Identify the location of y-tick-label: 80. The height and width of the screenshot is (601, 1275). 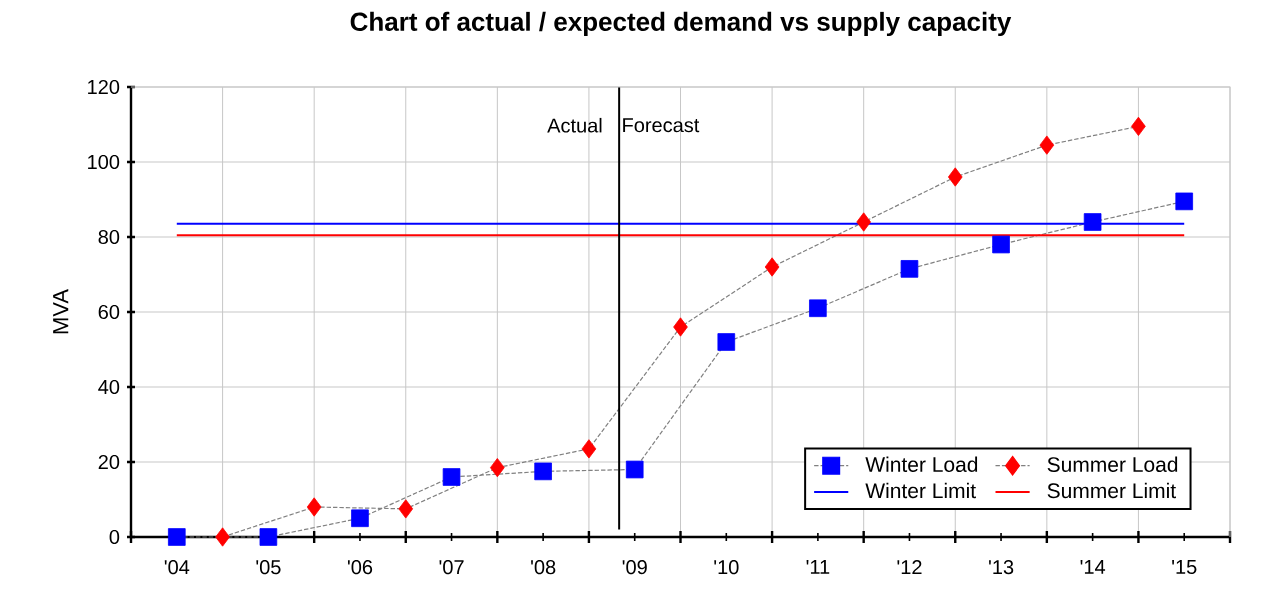
(109, 237).